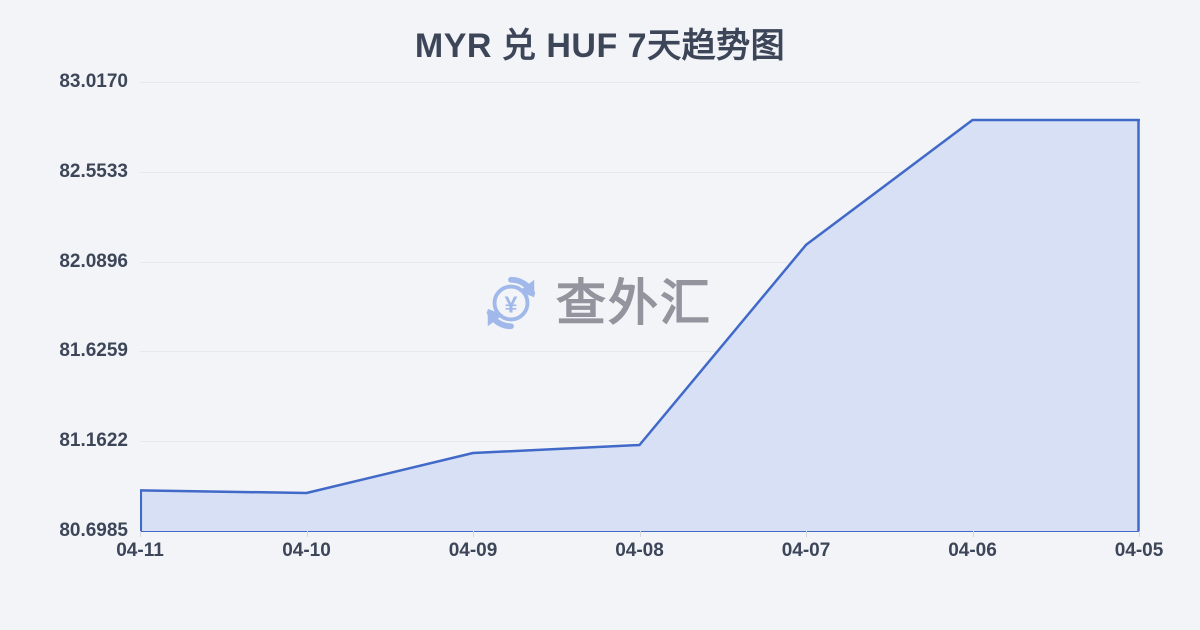 The width and height of the screenshot is (1200, 630). I want to click on page-title: MYR 兑 HUF 7天趋势图, so click(600, 46).